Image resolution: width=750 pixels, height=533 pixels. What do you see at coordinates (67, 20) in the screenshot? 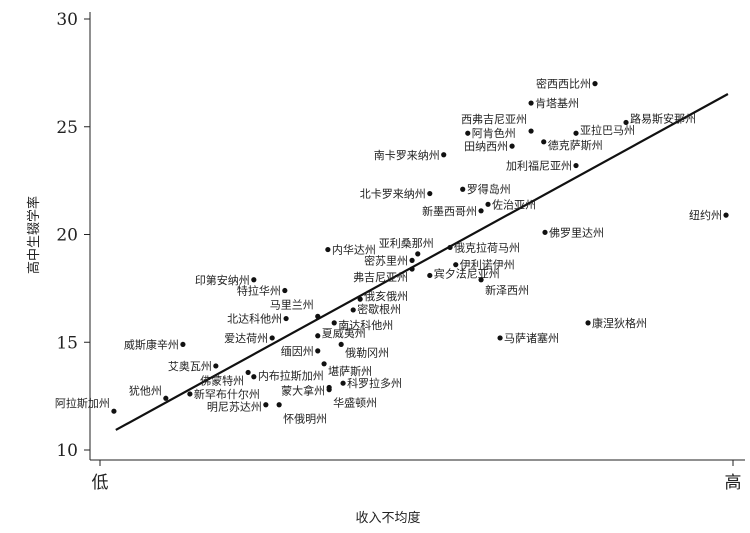
I see `y-tick-label: 30` at bounding box center [67, 20].